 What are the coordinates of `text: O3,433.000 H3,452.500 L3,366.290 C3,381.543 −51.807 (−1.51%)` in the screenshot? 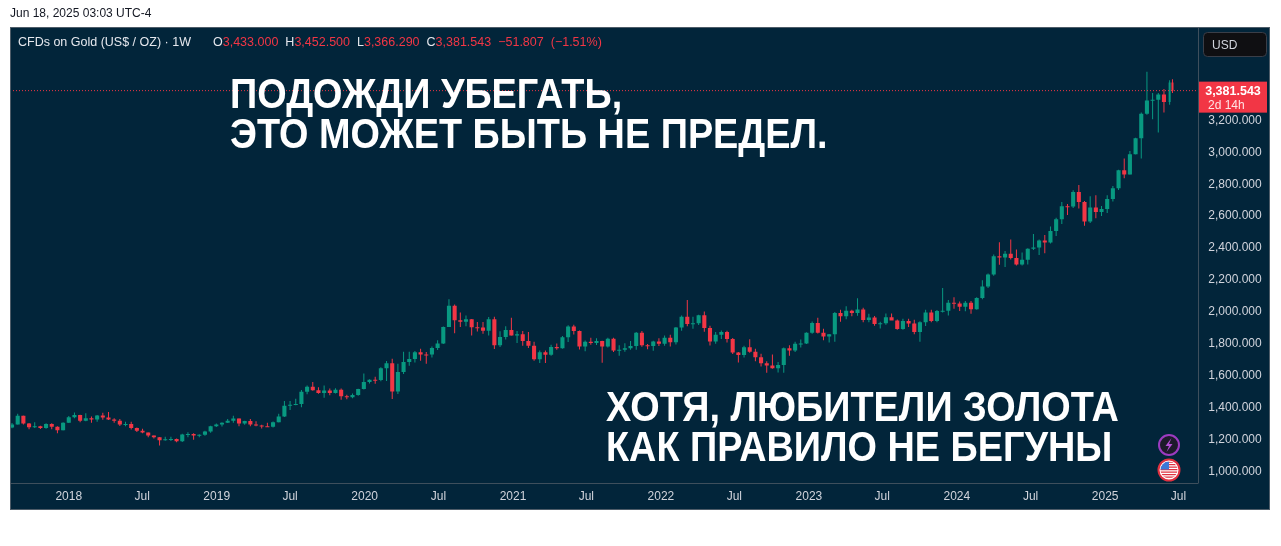 It's located at (407, 42).